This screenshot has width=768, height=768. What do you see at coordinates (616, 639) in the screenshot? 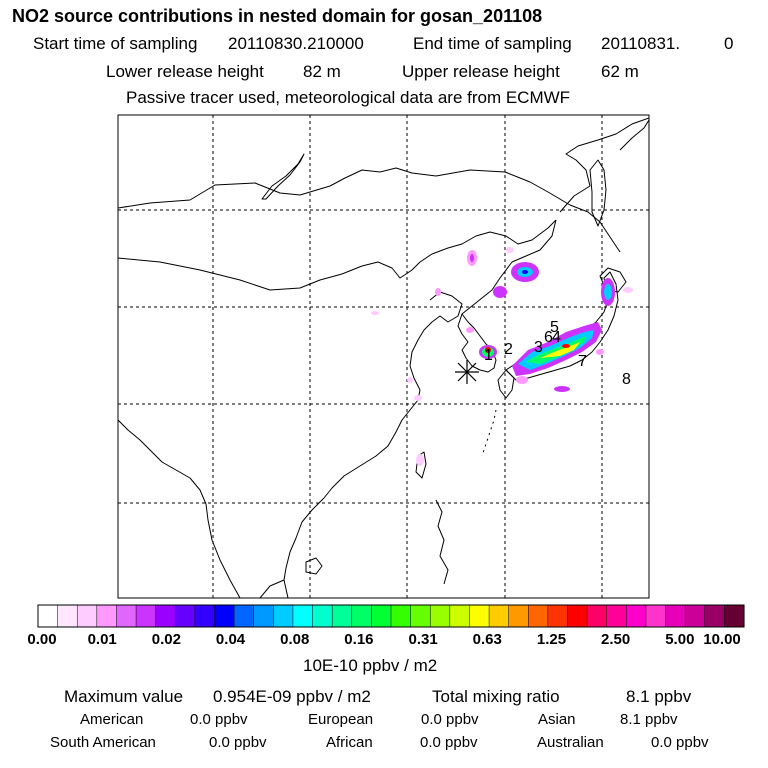
I see `color-scale-tick-label: 2.50` at bounding box center [616, 639].